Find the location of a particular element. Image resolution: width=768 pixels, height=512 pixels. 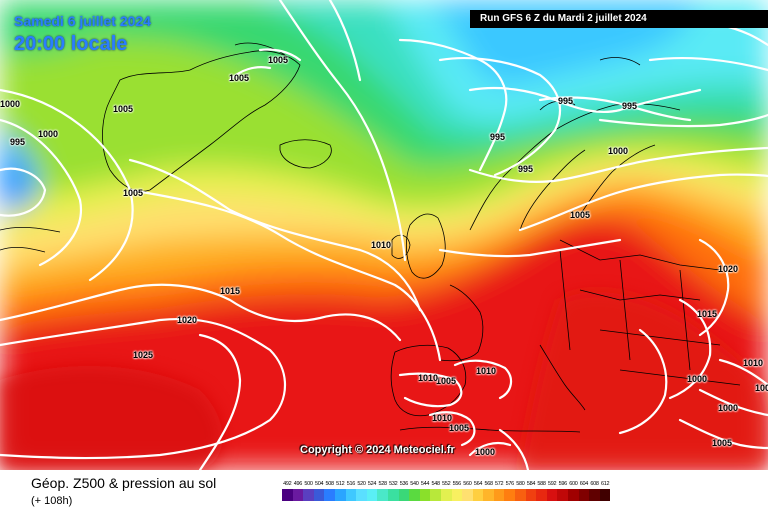

isobar-label: 1020 is located at coordinates (187, 320).